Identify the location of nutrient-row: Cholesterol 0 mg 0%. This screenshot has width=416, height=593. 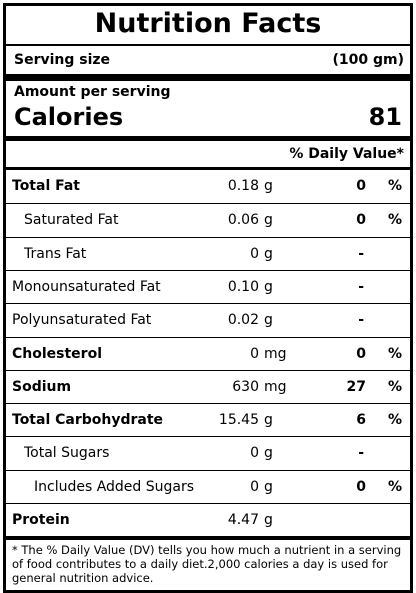
(208, 353).